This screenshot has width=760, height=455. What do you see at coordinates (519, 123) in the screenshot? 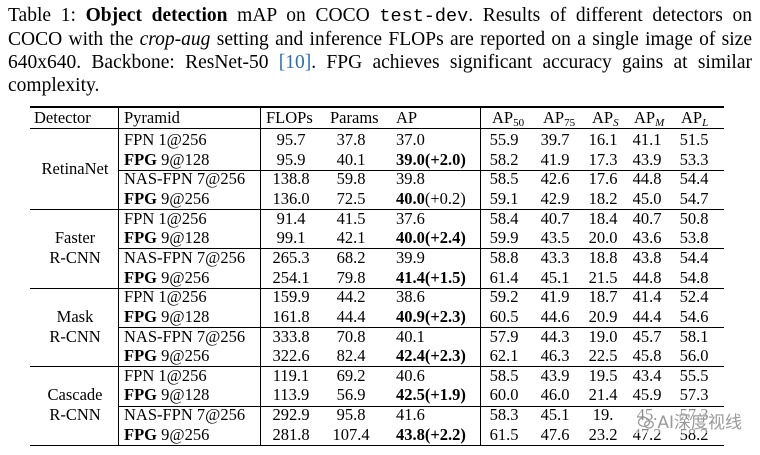
I see `header-ap50-sub: 50` at bounding box center [519, 123].